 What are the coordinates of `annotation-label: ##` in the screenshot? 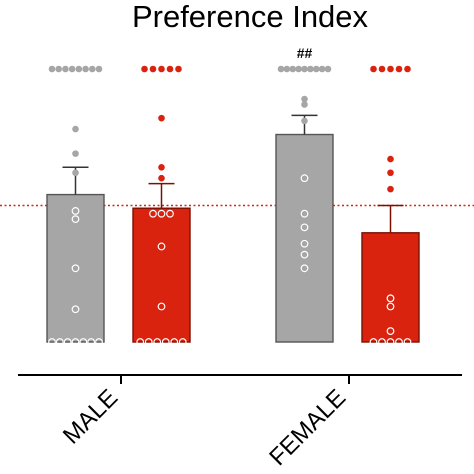 It's located at (305, 53).